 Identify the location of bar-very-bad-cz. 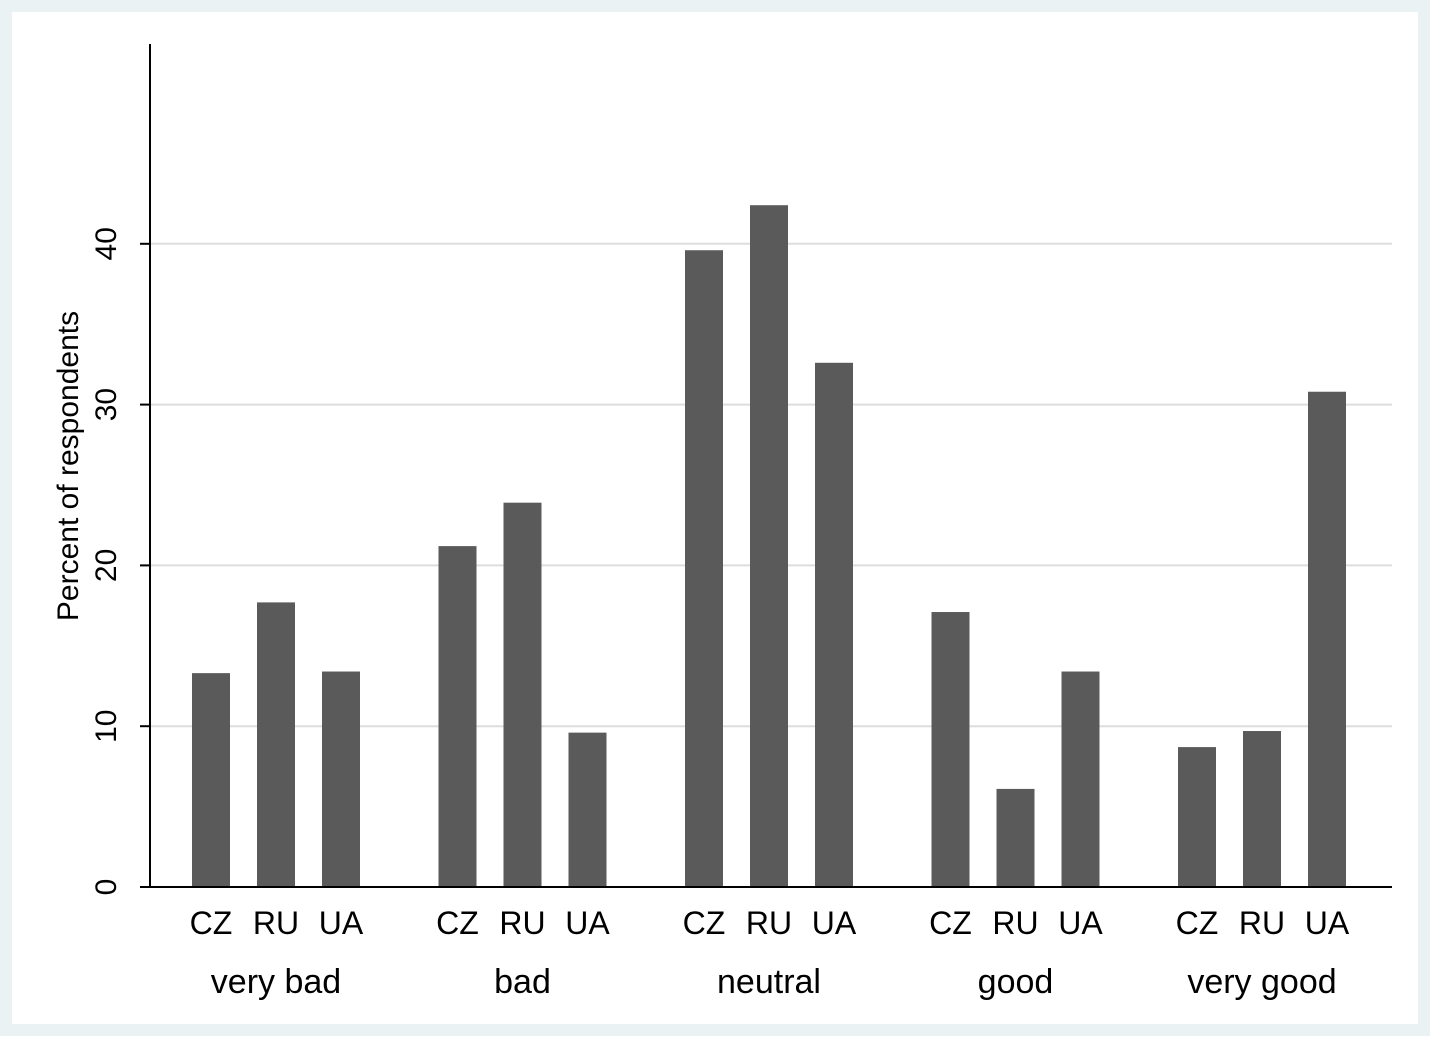
(211, 780).